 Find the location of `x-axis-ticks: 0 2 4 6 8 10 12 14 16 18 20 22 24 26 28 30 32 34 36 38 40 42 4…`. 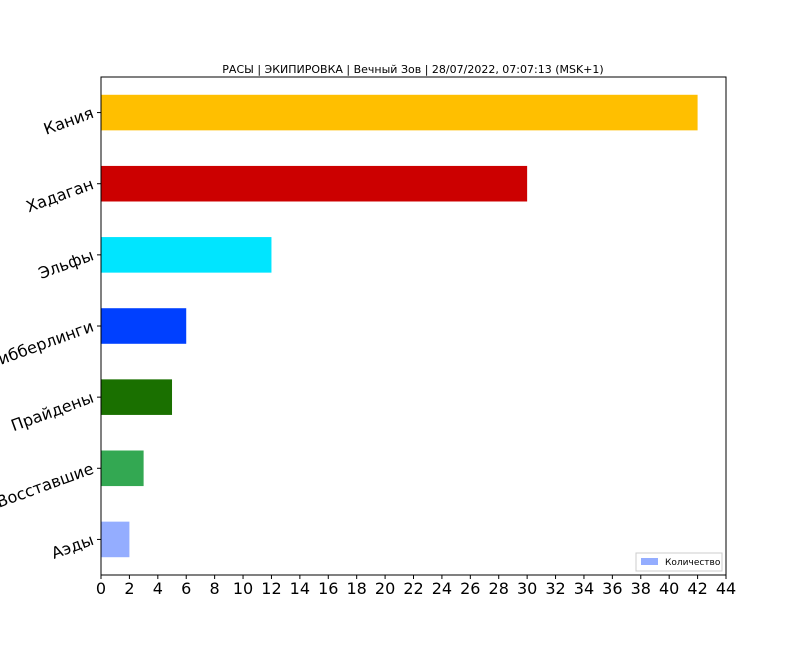

x-axis-ticks: 0 2 4 6 8 10 12 14 16 18 20 22 24 26 28 30 32 34 36 38 40 42 4… is located at coordinates (416, 586).